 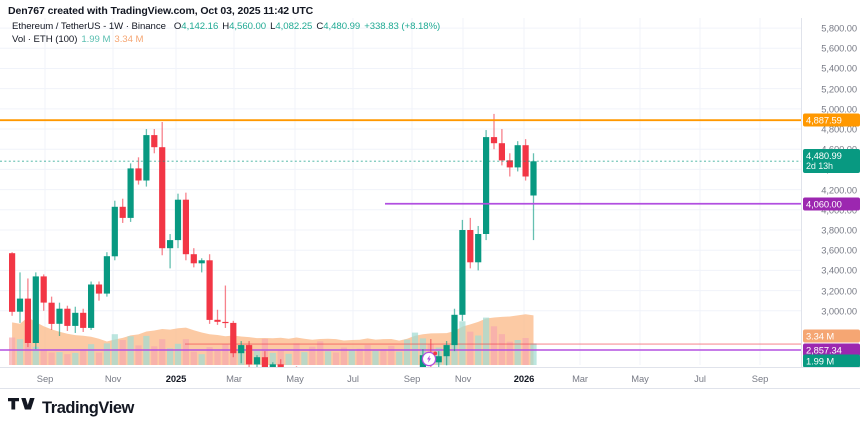 I want to click on last-price-label: 4,480.99 2d 13h, so click(x=831, y=161).